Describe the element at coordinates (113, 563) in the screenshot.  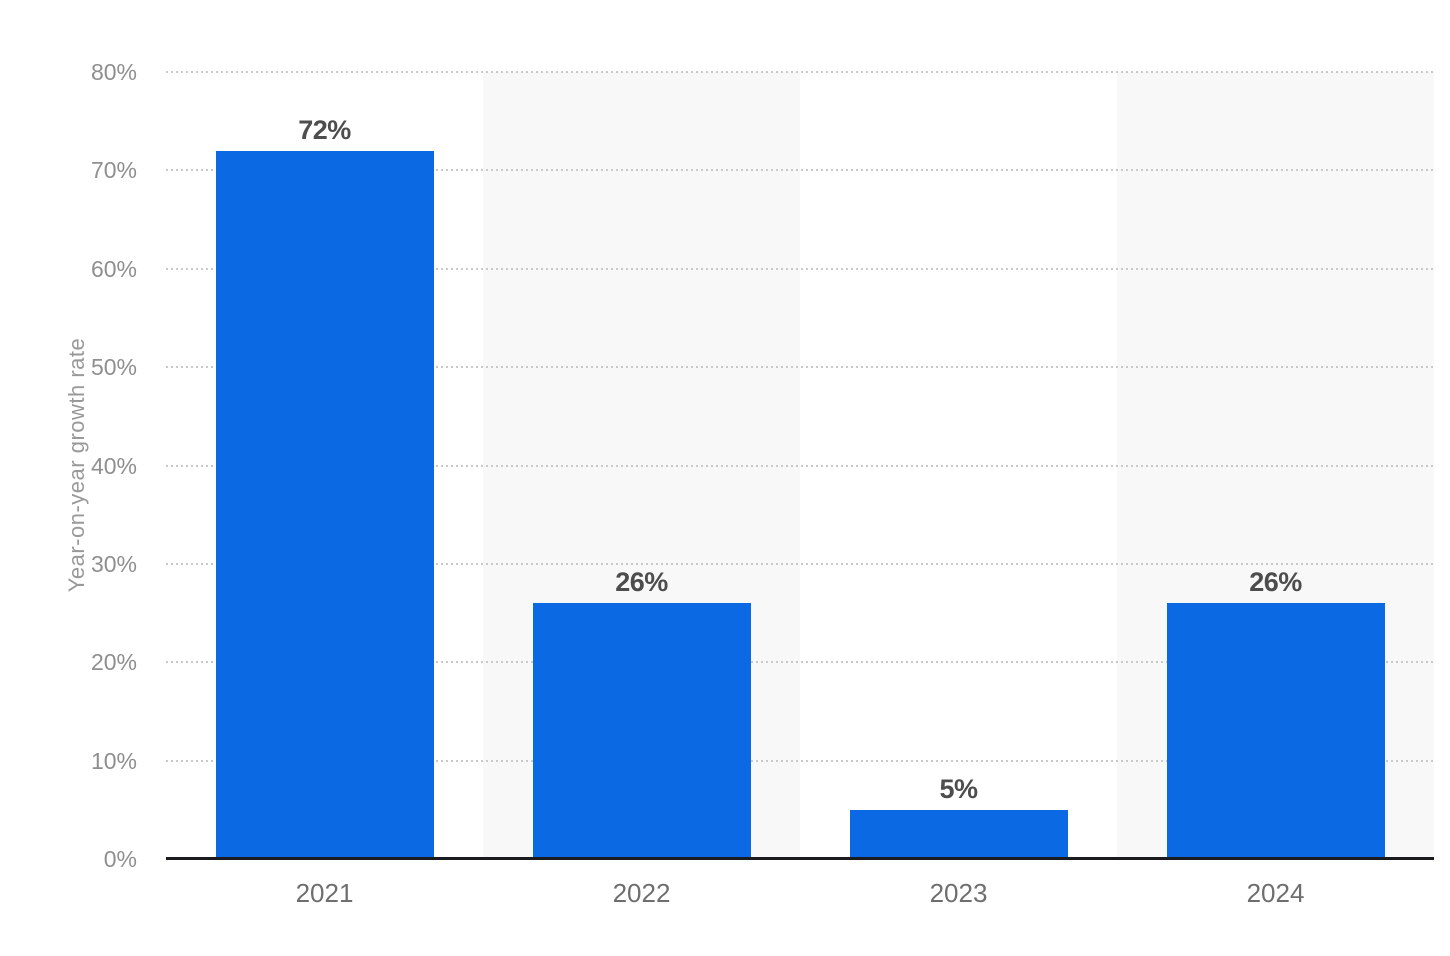
I see `y-axis-tick-label: 30%` at that location.